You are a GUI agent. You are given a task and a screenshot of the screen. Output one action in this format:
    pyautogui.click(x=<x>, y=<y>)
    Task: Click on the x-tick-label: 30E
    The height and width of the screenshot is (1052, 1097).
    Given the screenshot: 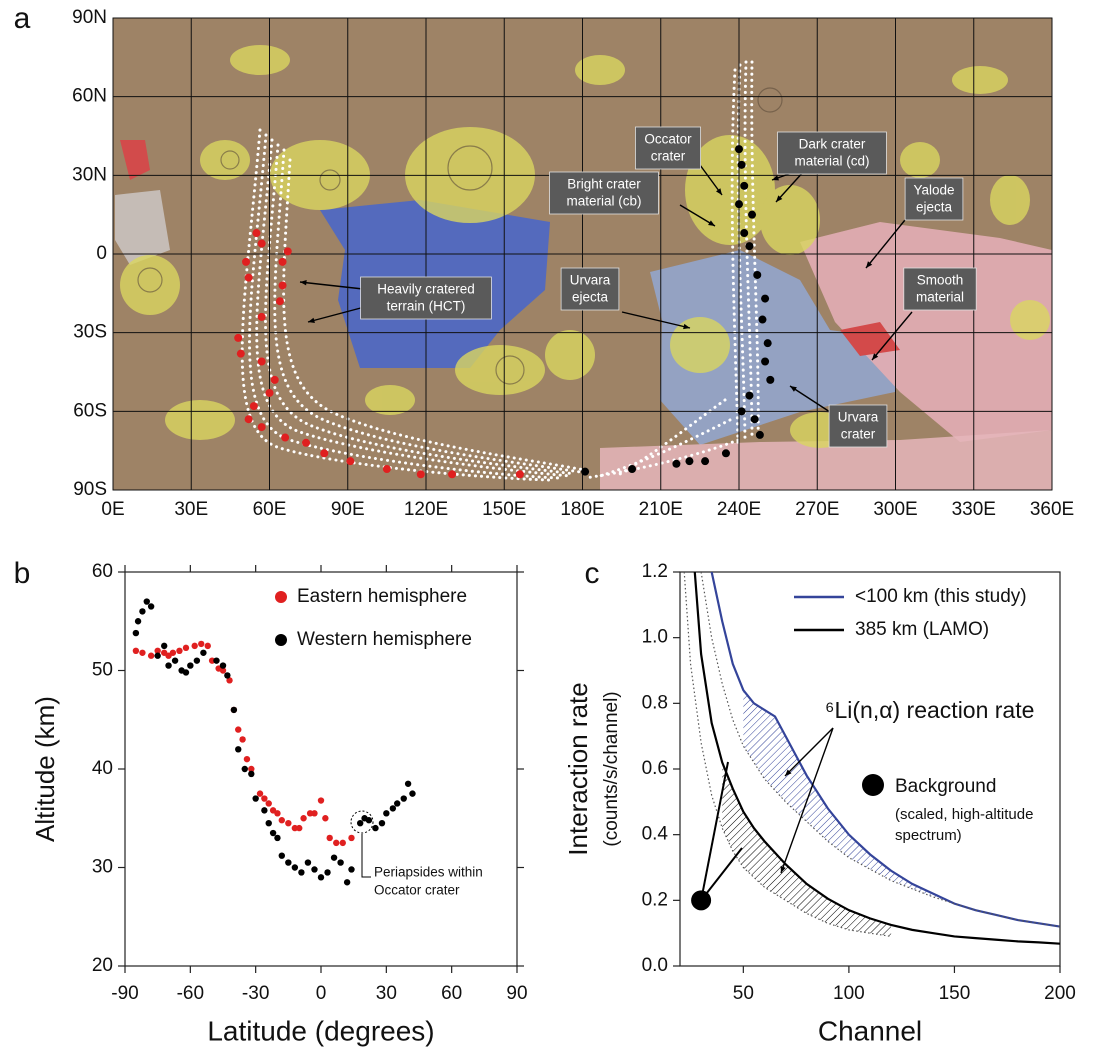 What is the action you would take?
    pyautogui.click(x=191, y=509)
    